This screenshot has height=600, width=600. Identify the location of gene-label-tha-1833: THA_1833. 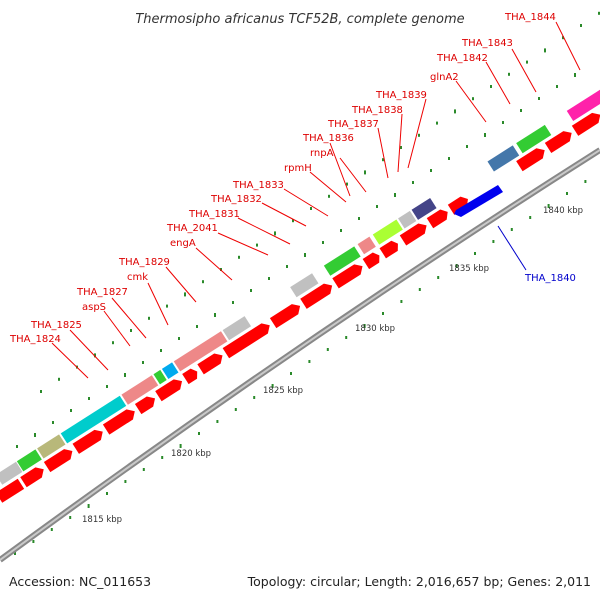
(258, 185).